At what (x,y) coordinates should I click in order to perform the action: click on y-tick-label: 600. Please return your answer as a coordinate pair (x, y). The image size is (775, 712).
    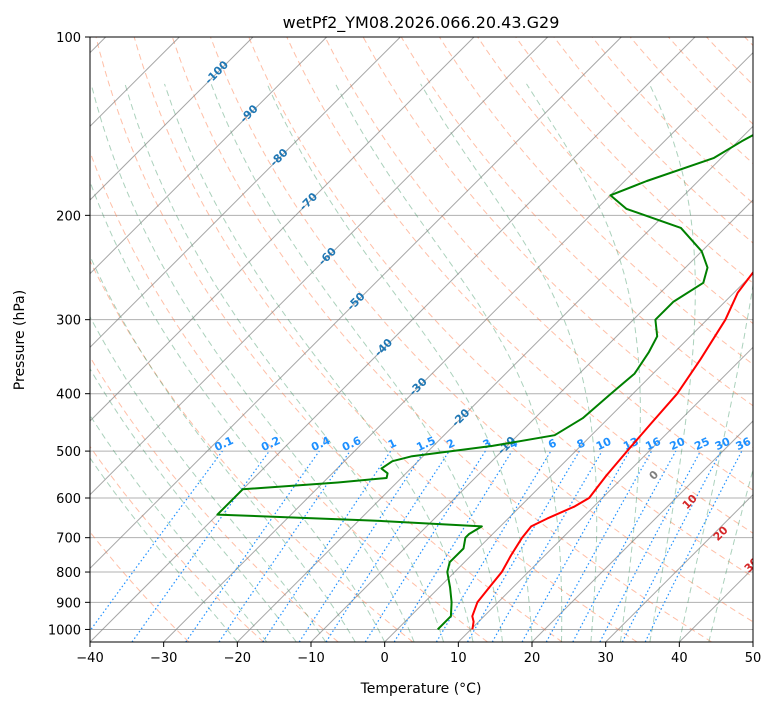
    Looking at the image, I should click on (68, 499).